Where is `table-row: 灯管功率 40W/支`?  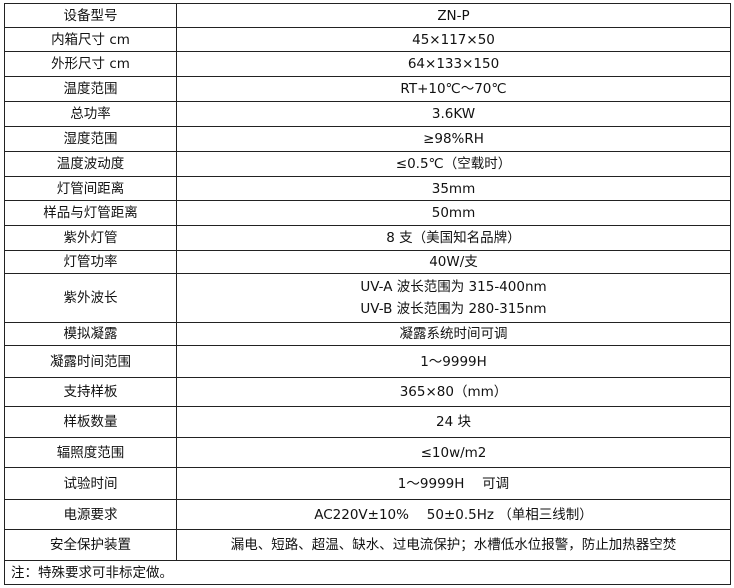
table-row: 灯管功率 40W/支 is located at coordinates (367, 262).